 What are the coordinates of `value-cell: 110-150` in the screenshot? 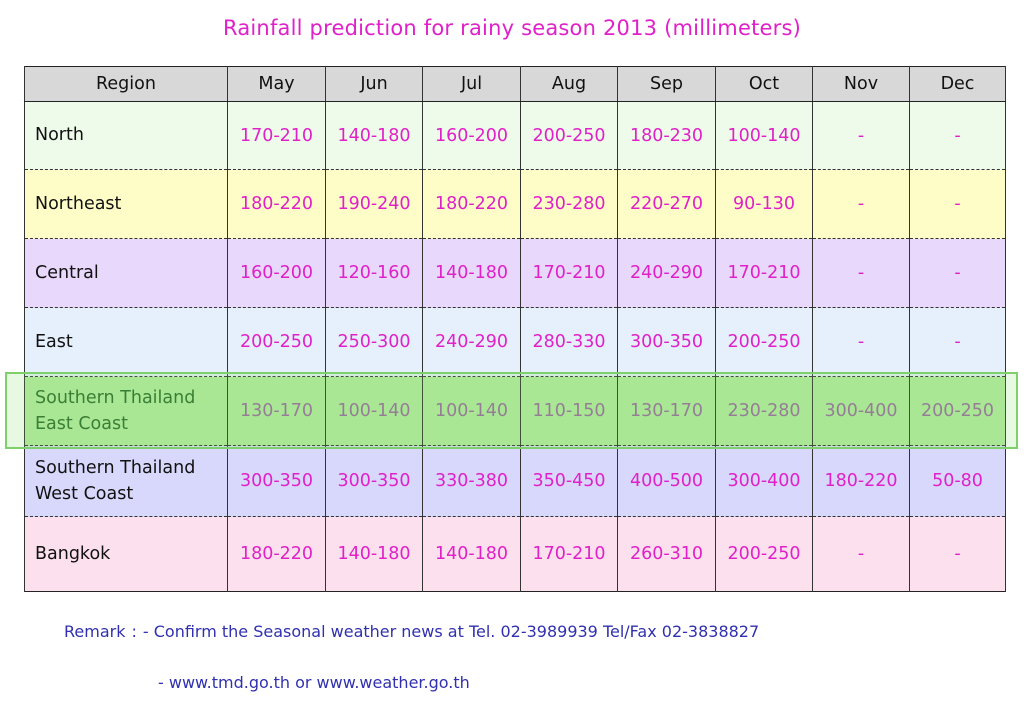 It's located at (569, 411).